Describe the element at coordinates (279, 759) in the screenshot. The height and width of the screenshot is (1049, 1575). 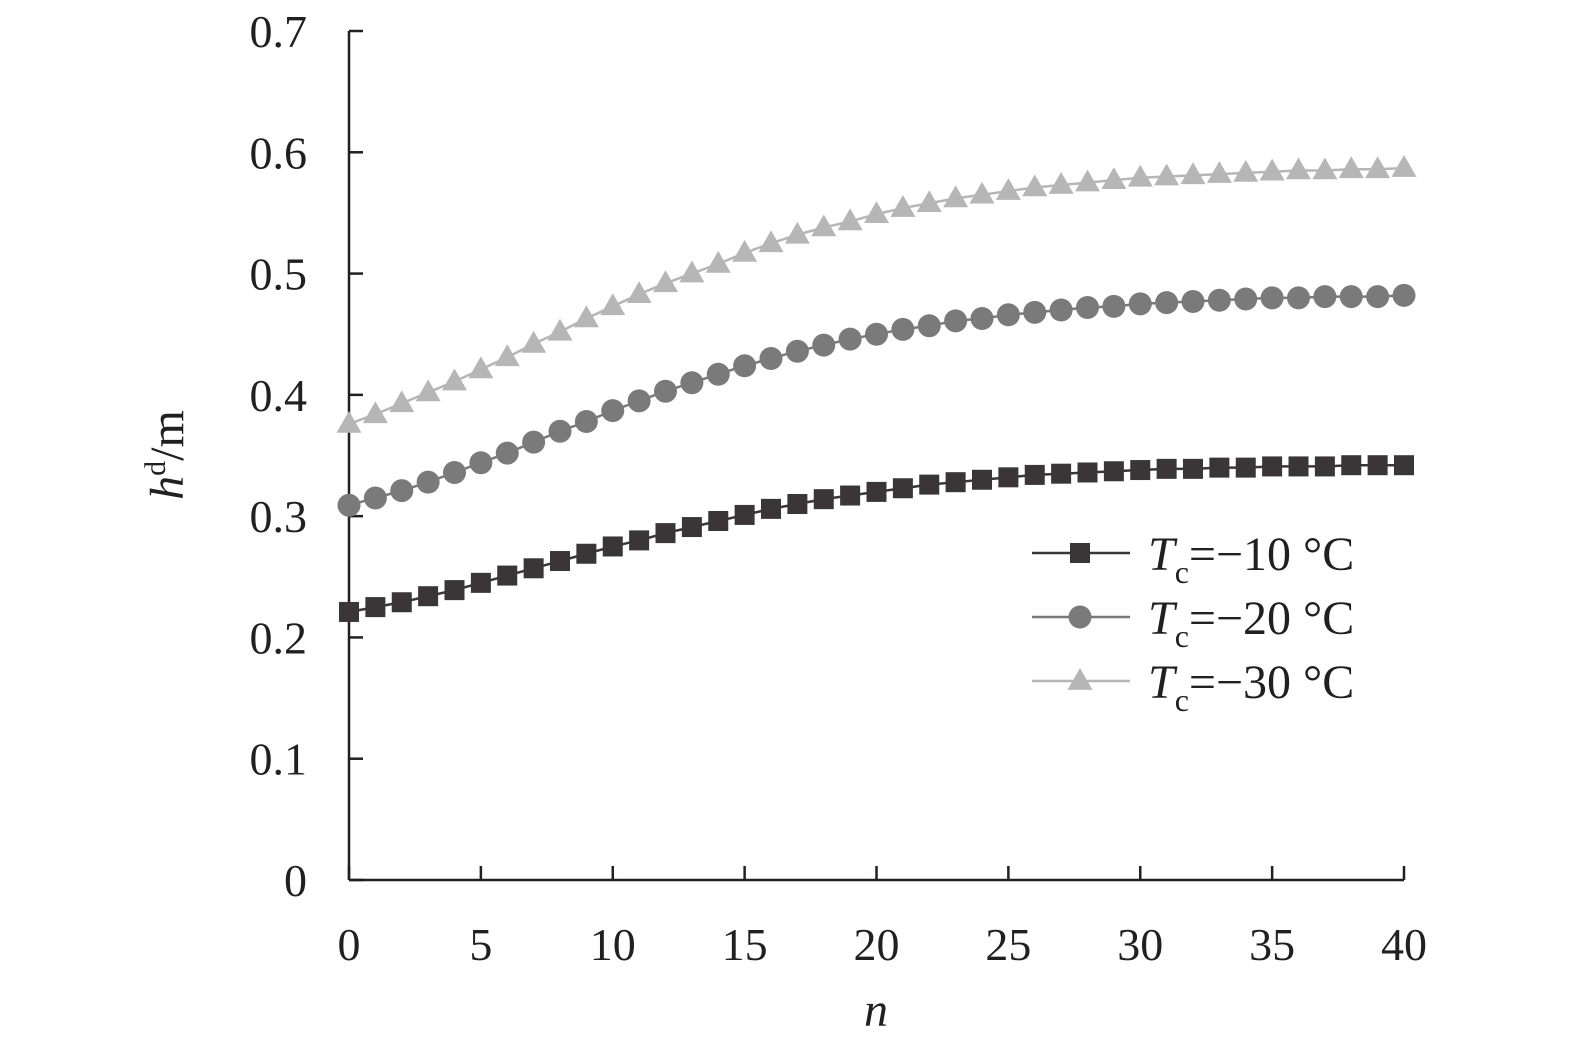
I see `y-tick-label: 0.1` at that location.